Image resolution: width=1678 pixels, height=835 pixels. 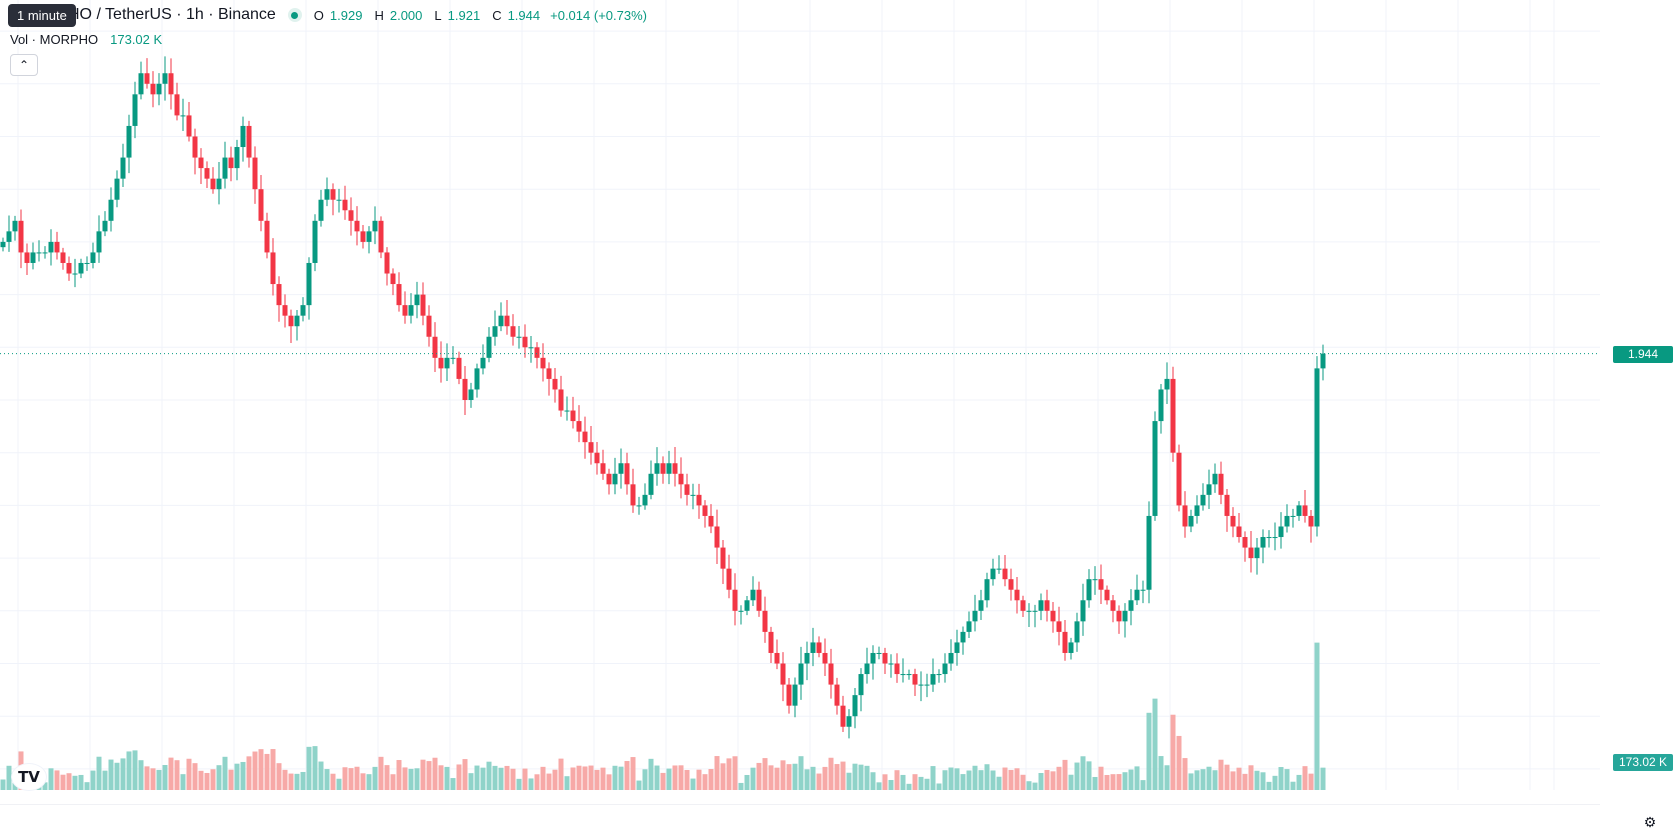 What do you see at coordinates (598, 15) in the screenshot?
I see `change-value: +0.014 (+0.73%)` at bounding box center [598, 15].